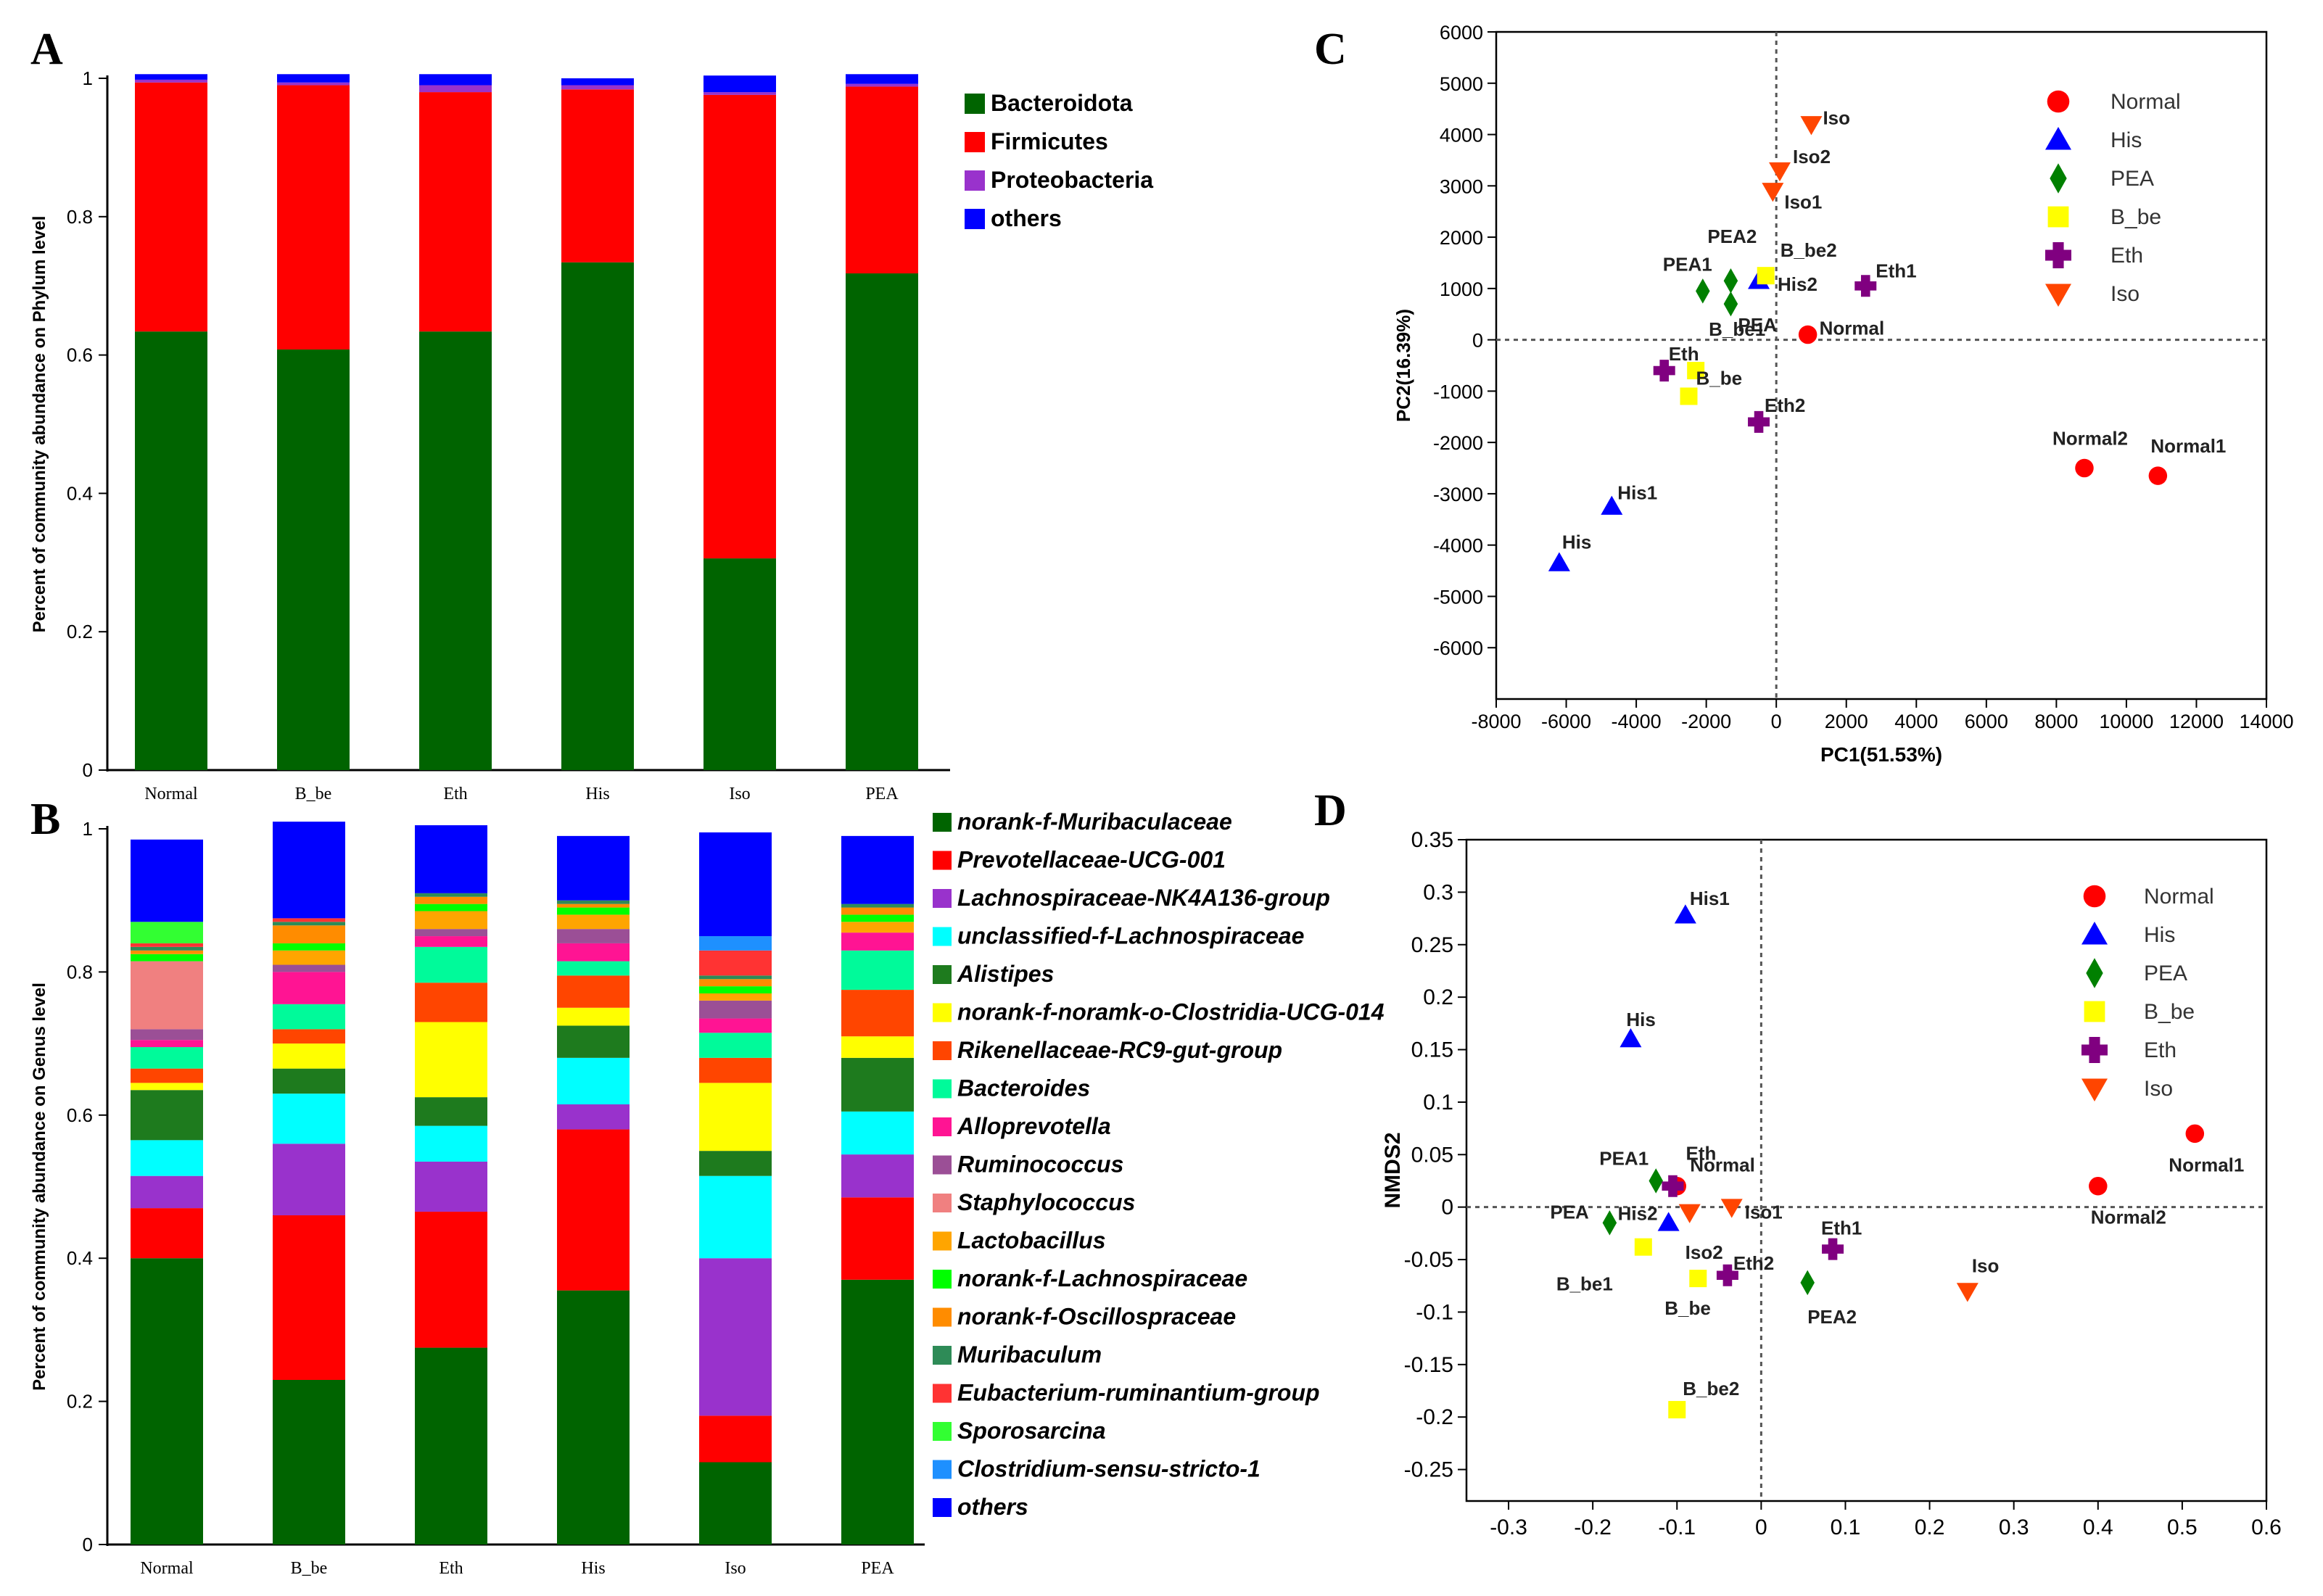 The height and width of the screenshot is (1596, 2323). Describe the element at coordinates (1029, 1354) in the screenshot. I see `legend-label-muribaculum: Muribaculum` at that location.